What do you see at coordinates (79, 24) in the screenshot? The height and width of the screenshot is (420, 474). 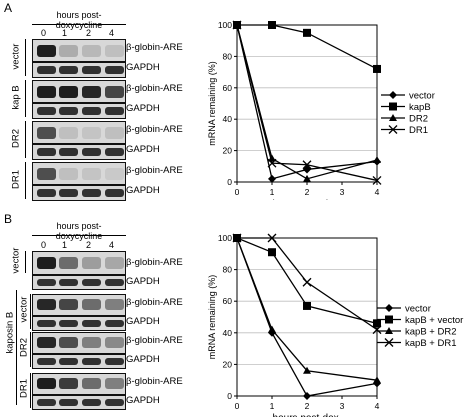 I see `panel-a-header-underline` at bounding box center [79, 24].